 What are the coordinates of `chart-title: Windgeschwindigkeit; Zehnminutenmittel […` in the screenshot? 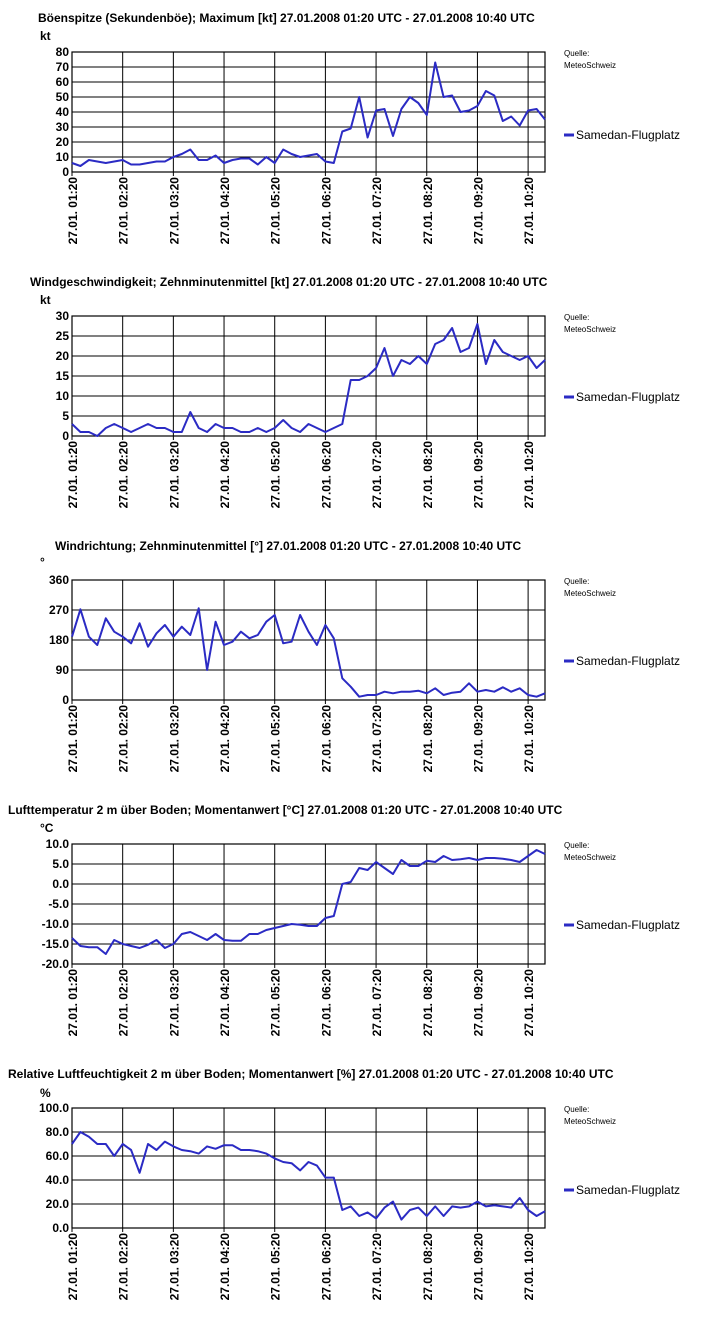 It's located at (289, 282).